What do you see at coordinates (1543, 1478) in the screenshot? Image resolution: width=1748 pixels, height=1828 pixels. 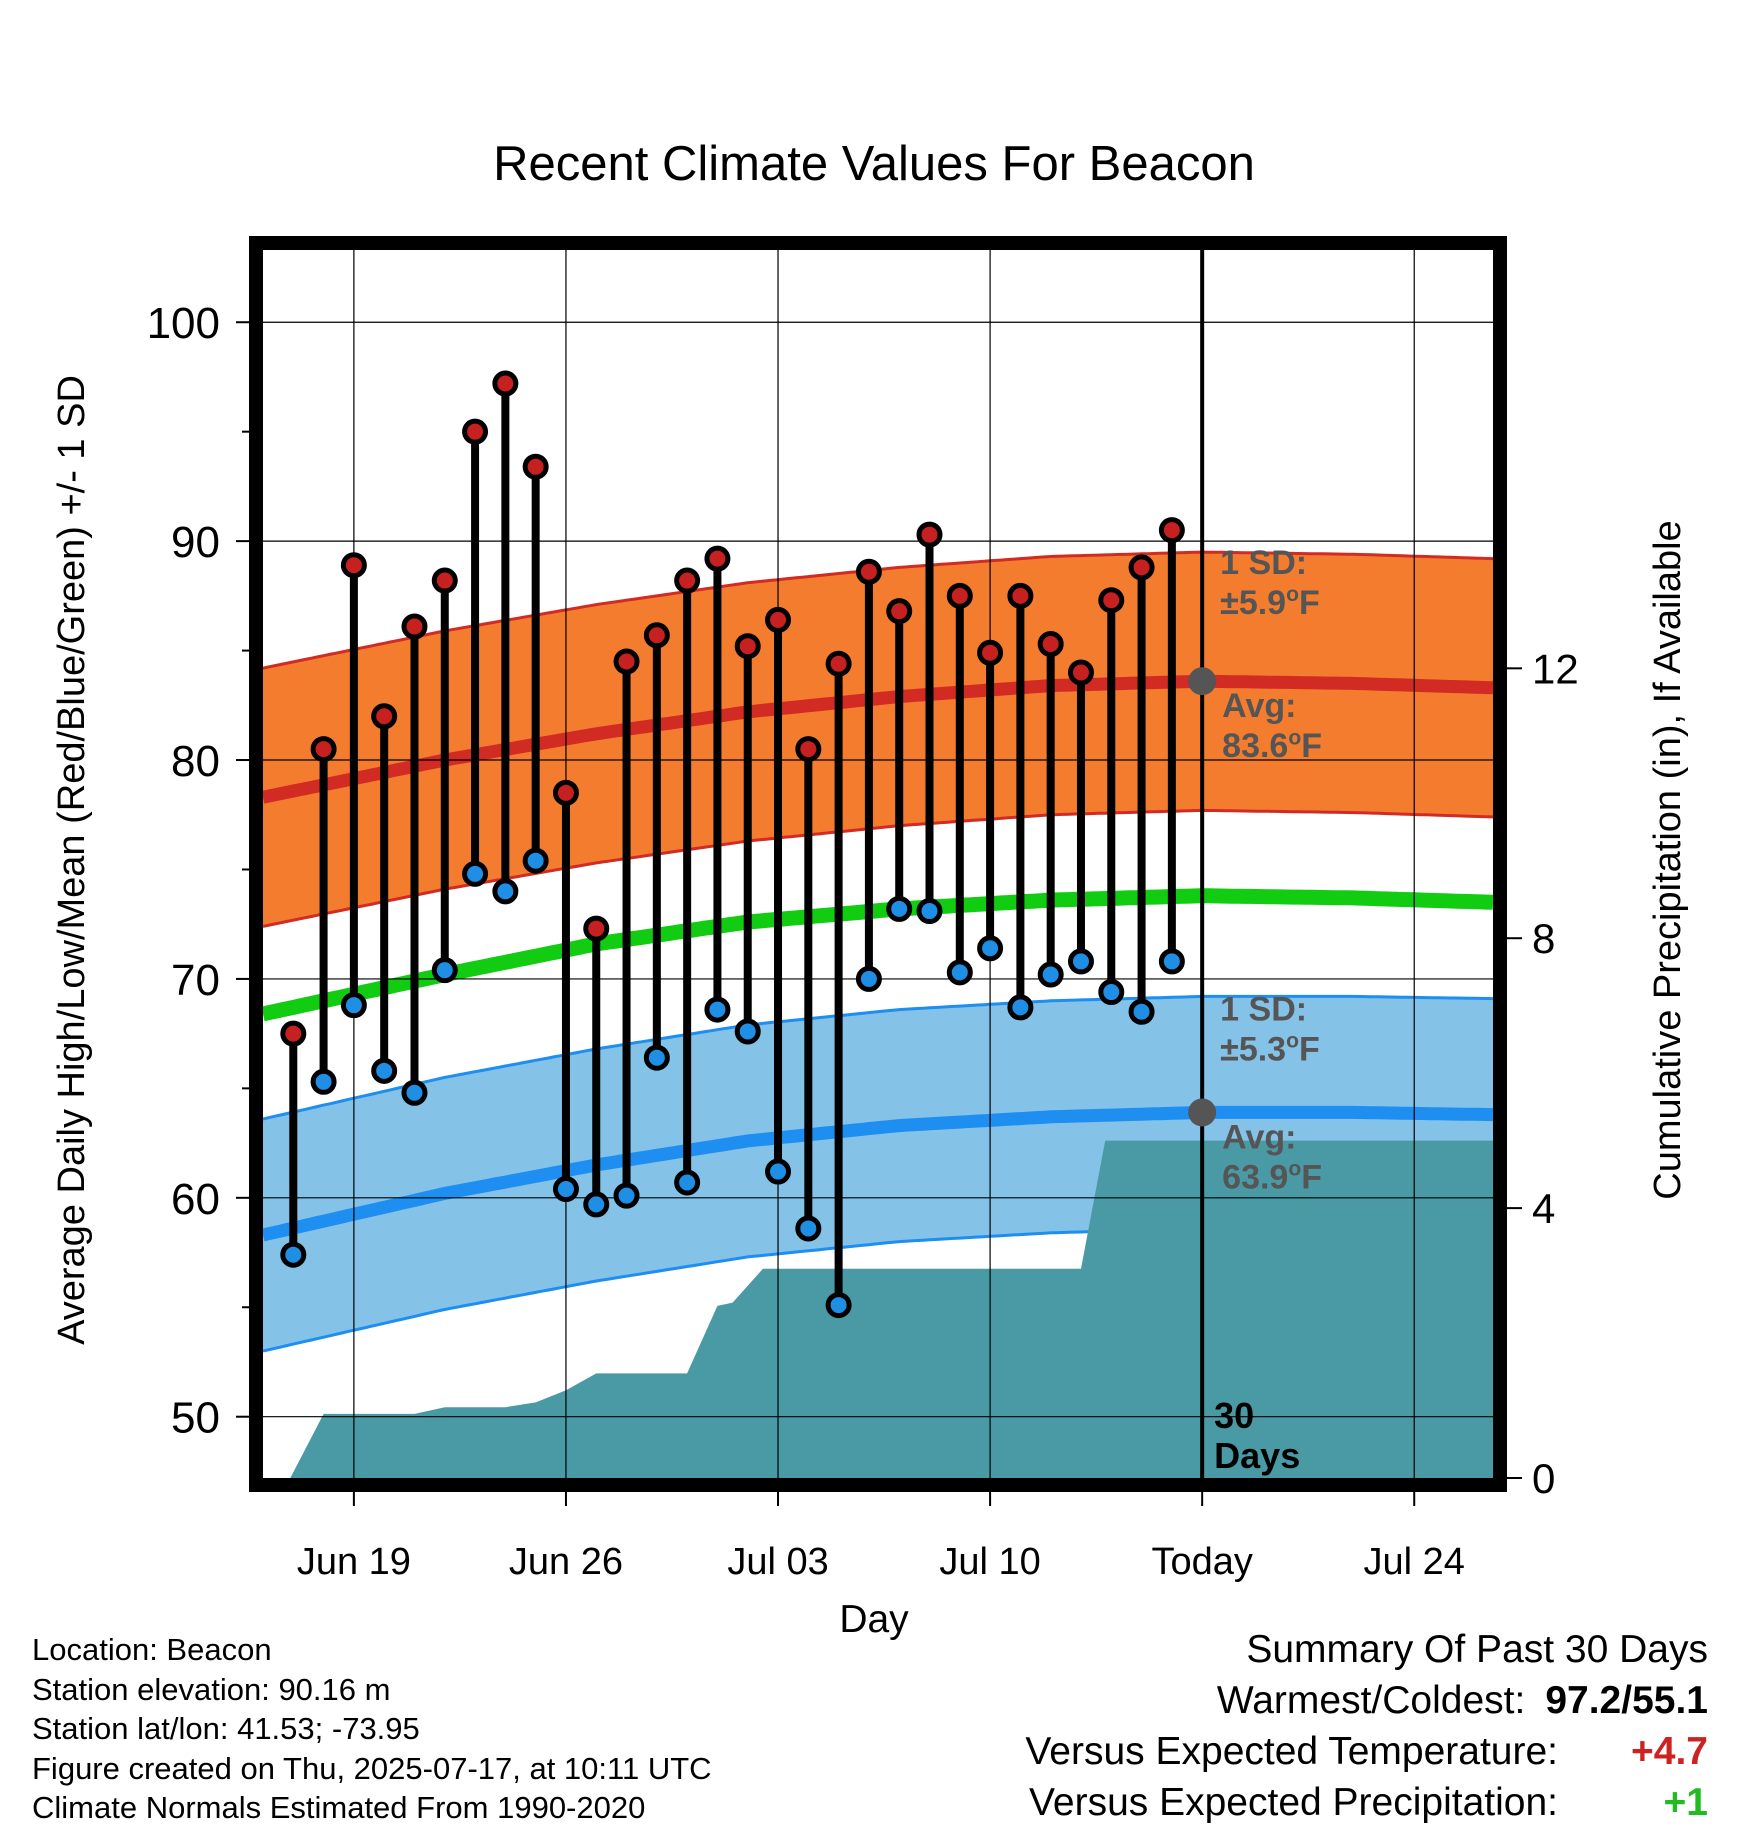 I see `y2-tick-label: 0` at bounding box center [1543, 1478].